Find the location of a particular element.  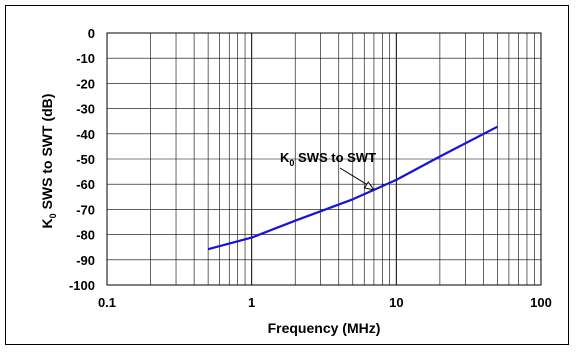

x-tick-label: 100 is located at coordinates (541, 302).